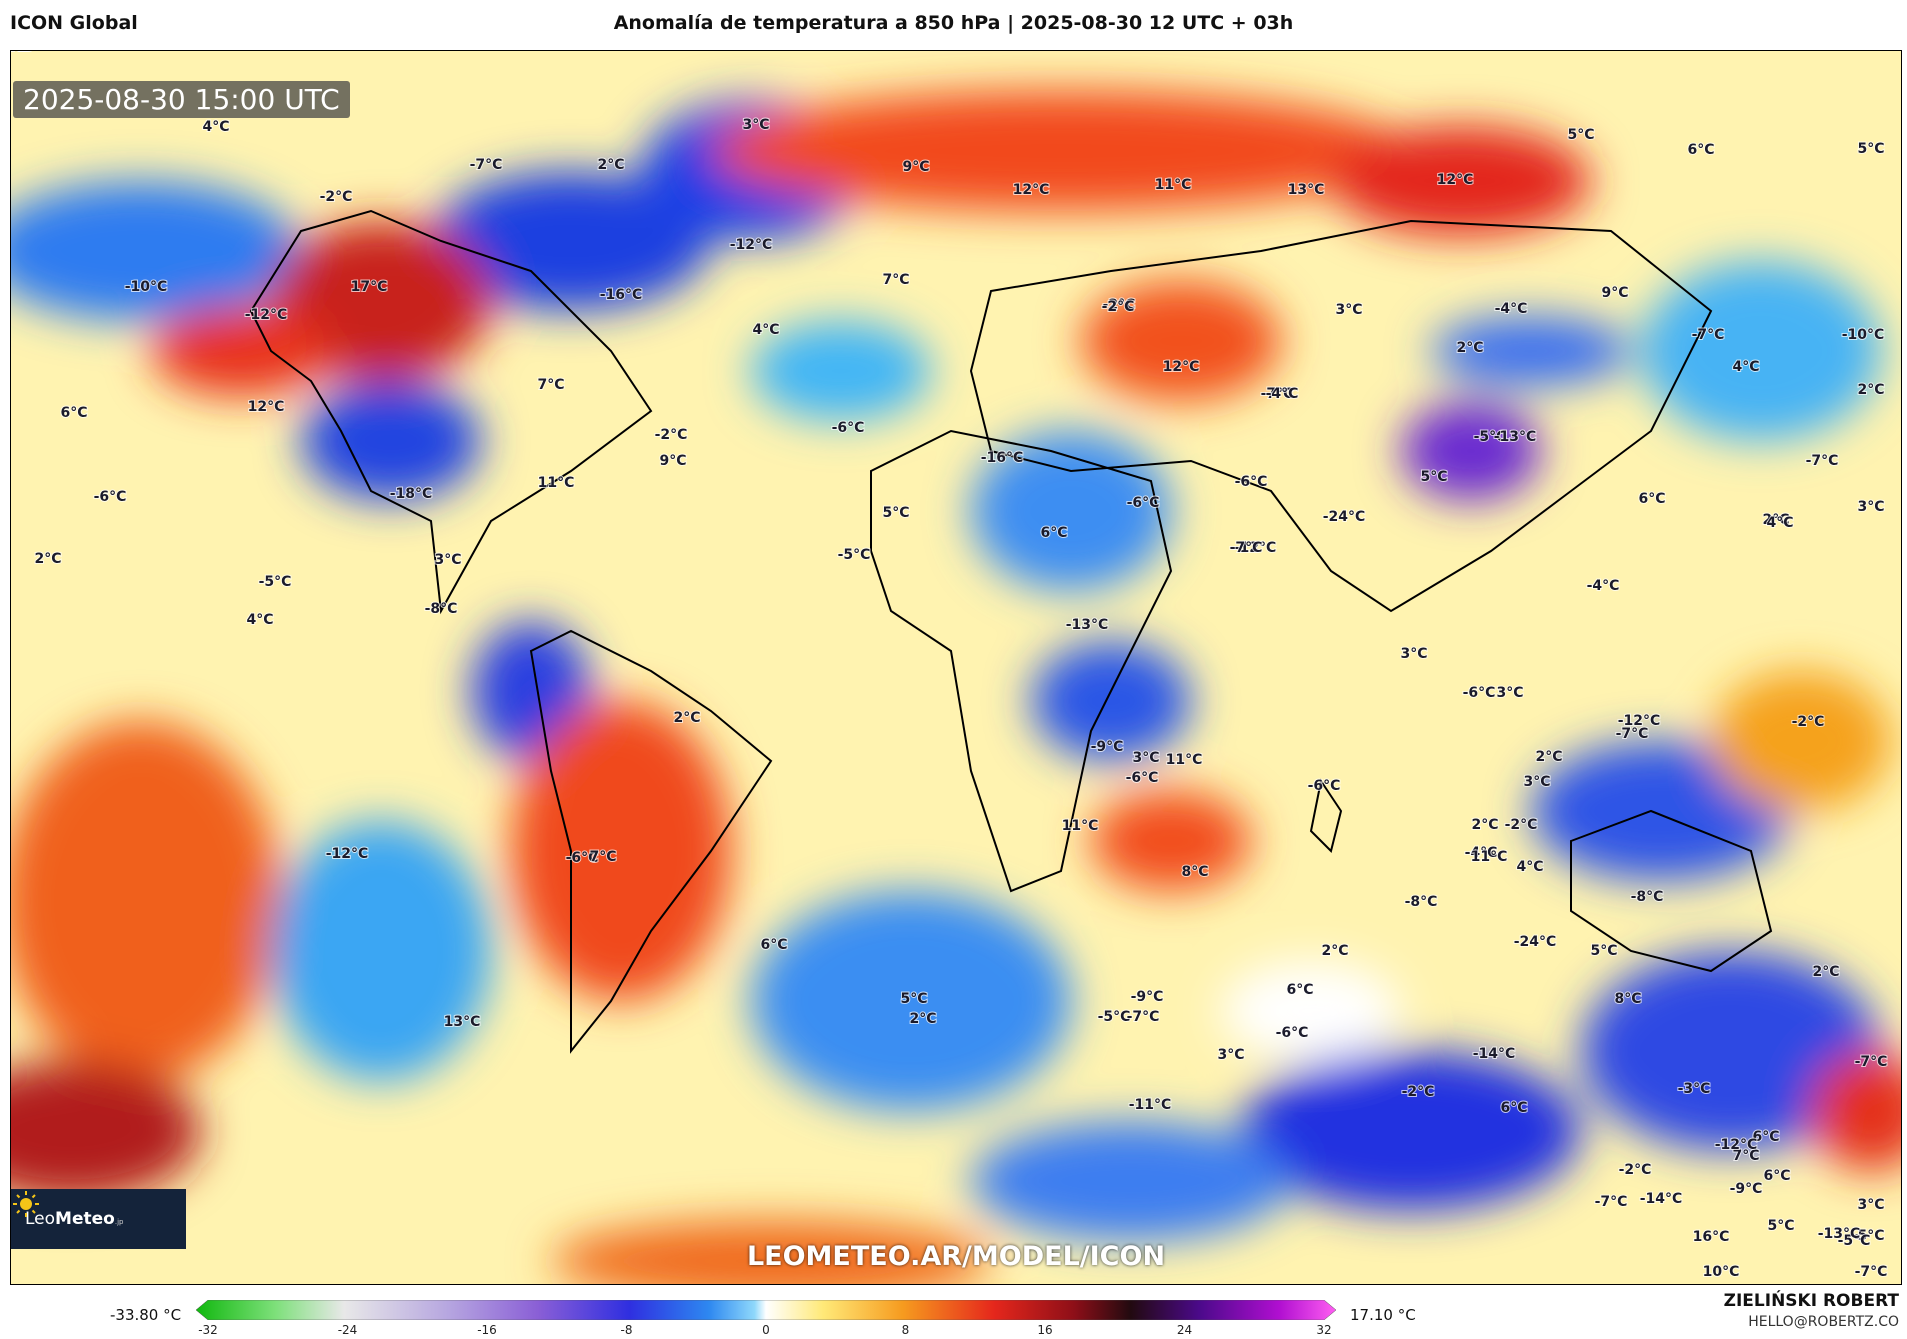  What do you see at coordinates (26, 1204) in the screenshot?
I see `sun-icon` at bounding box center [26, 1204].